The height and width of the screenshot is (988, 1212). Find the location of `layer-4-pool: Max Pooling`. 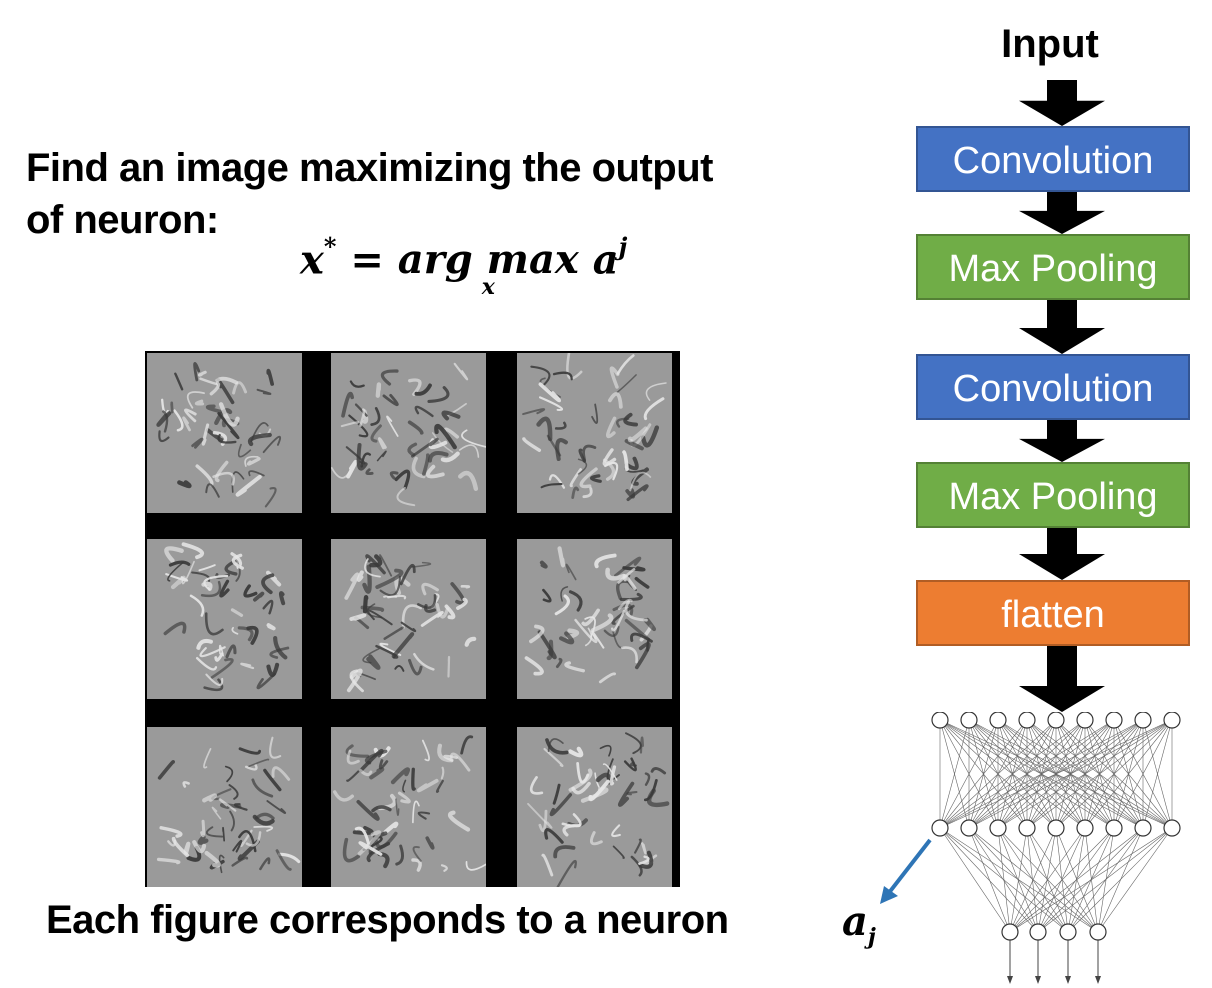

layer-4-pool: Max Pooling is located at coordinates (1053, 495).